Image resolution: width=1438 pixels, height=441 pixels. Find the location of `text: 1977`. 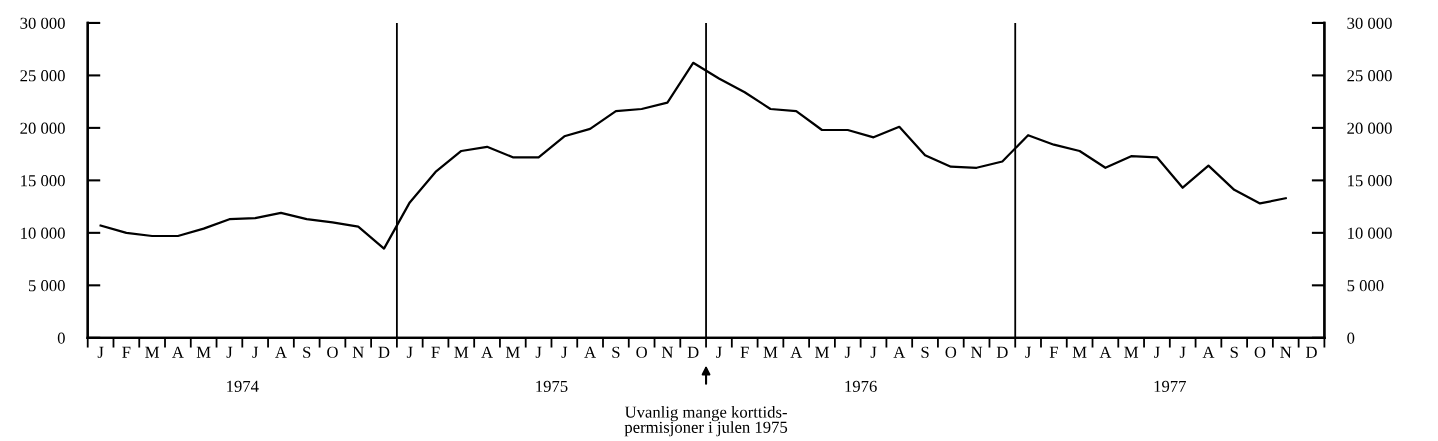

text: 1977 is located at coordinates (1170, 386).